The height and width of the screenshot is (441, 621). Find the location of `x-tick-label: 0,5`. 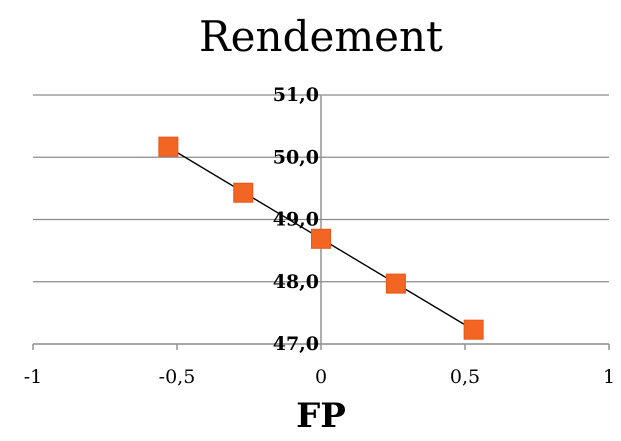

x-tick-label: 0,5 is located at coordinates (465, 377).